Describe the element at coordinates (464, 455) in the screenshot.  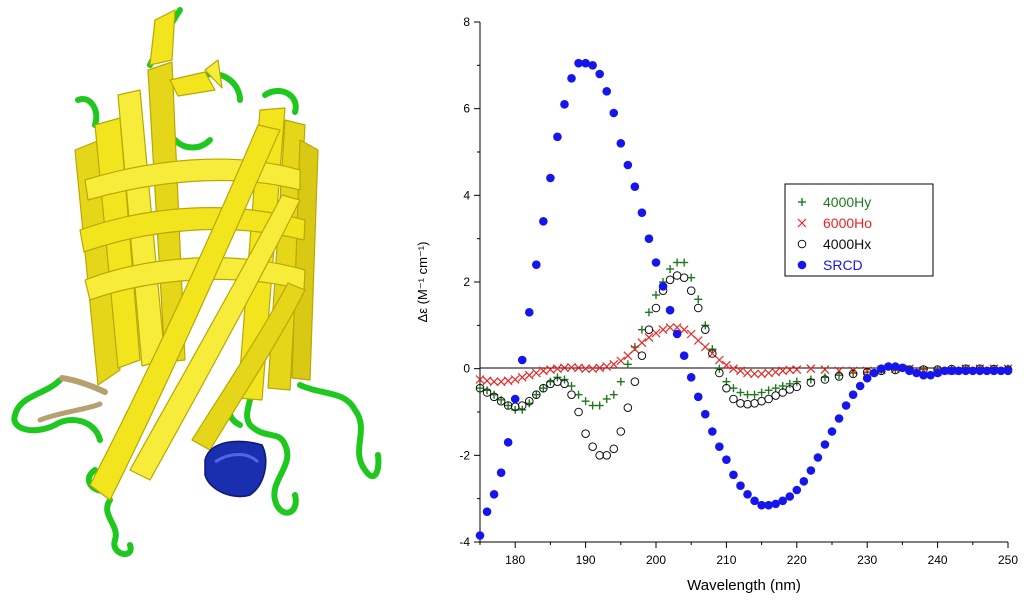
I see `y-tick-label: -2` at that location.